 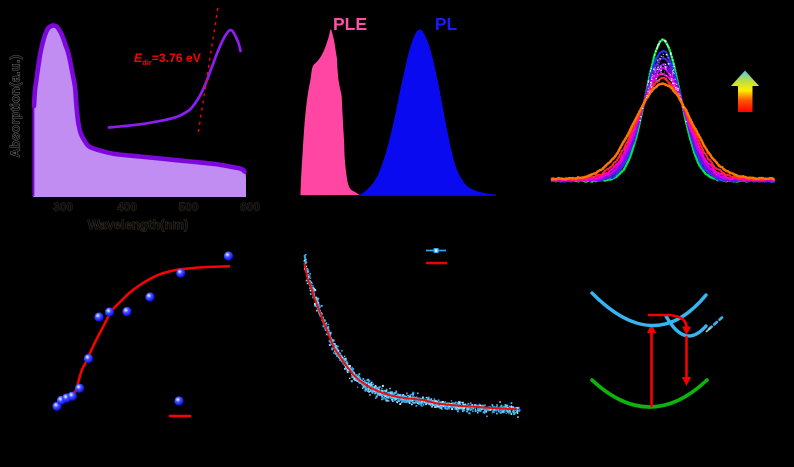 I want to click on svg-text: 400, so click(x=127, y=207).